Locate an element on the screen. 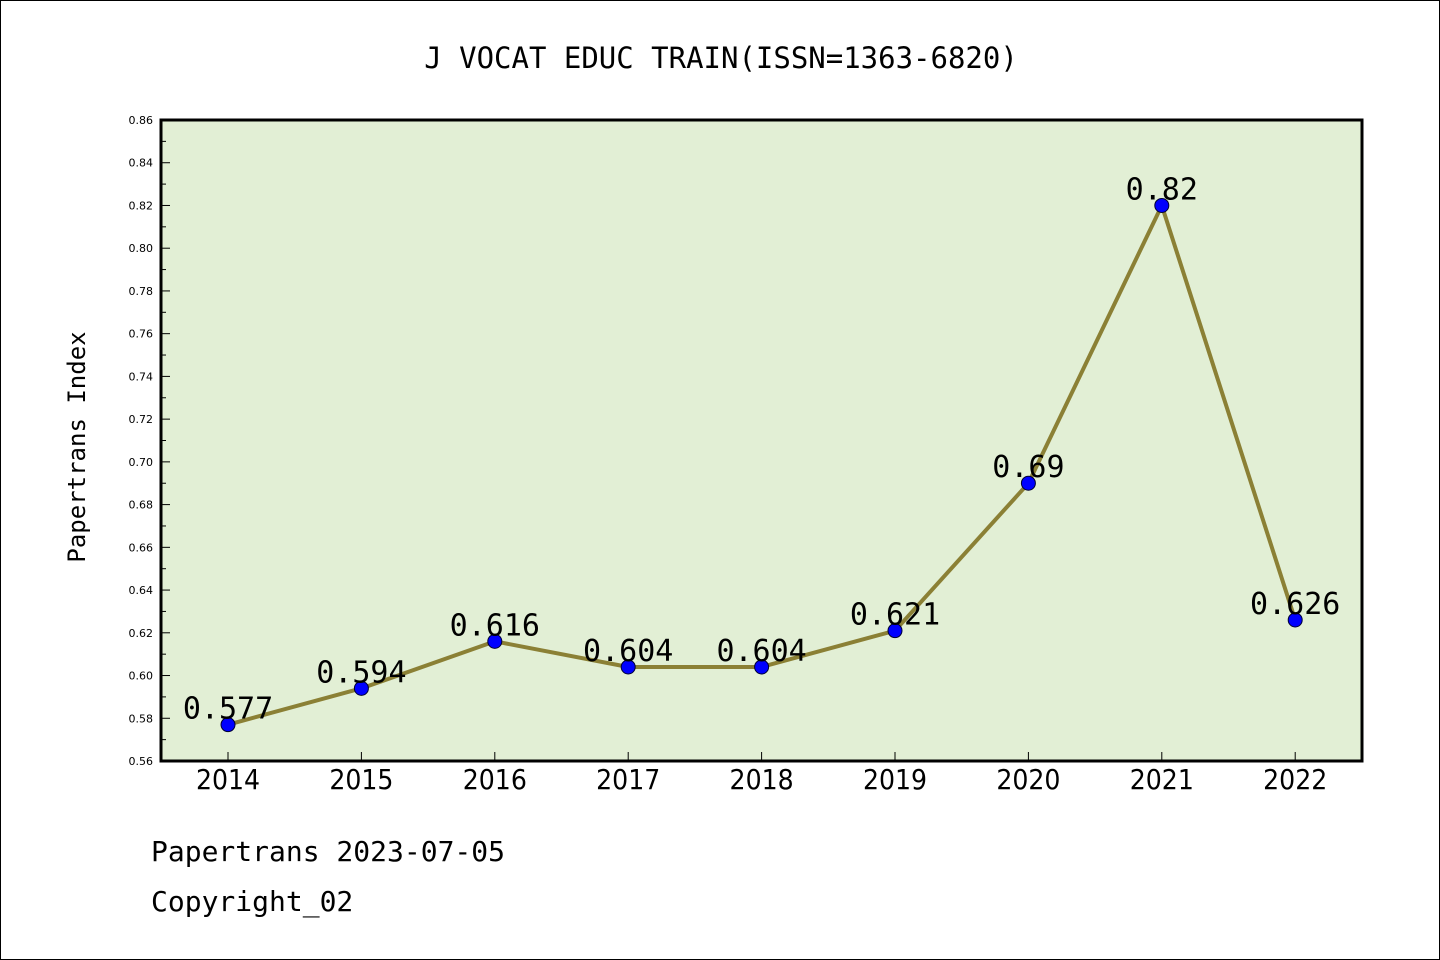 This screenshot has height=960, width=1440. y-tick-label: 0.58 is located at coordinates (141, 718).